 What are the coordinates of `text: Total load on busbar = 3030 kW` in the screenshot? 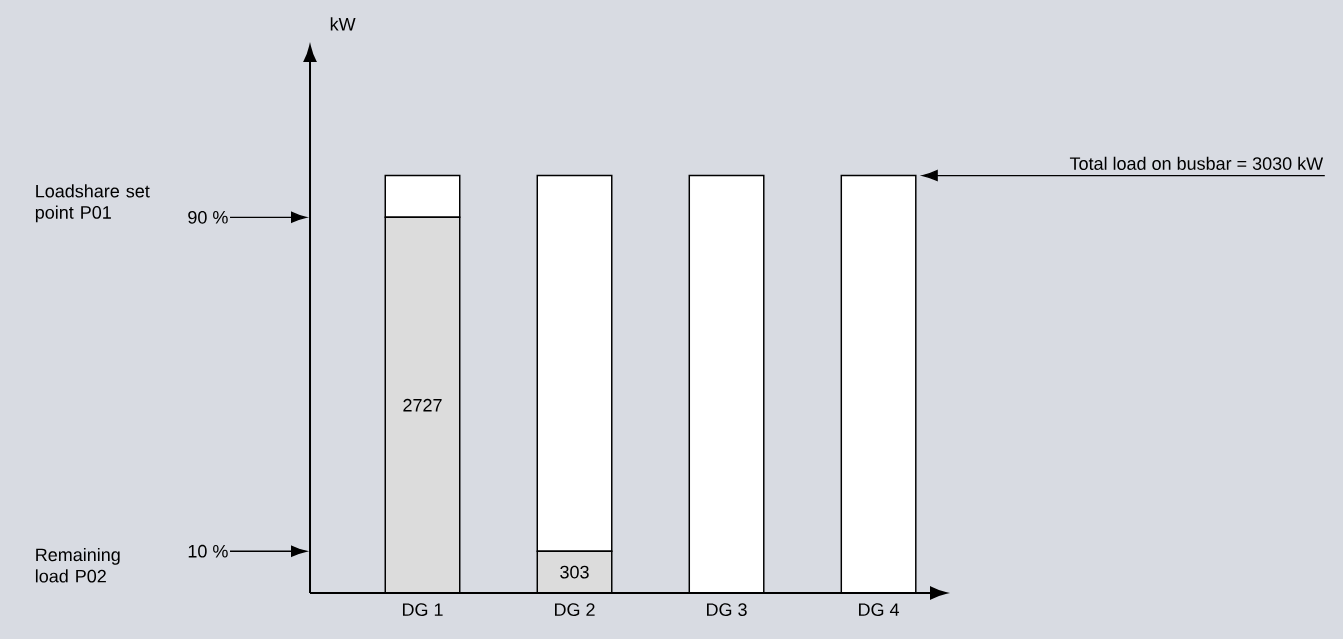 It's located at (1196, 163).